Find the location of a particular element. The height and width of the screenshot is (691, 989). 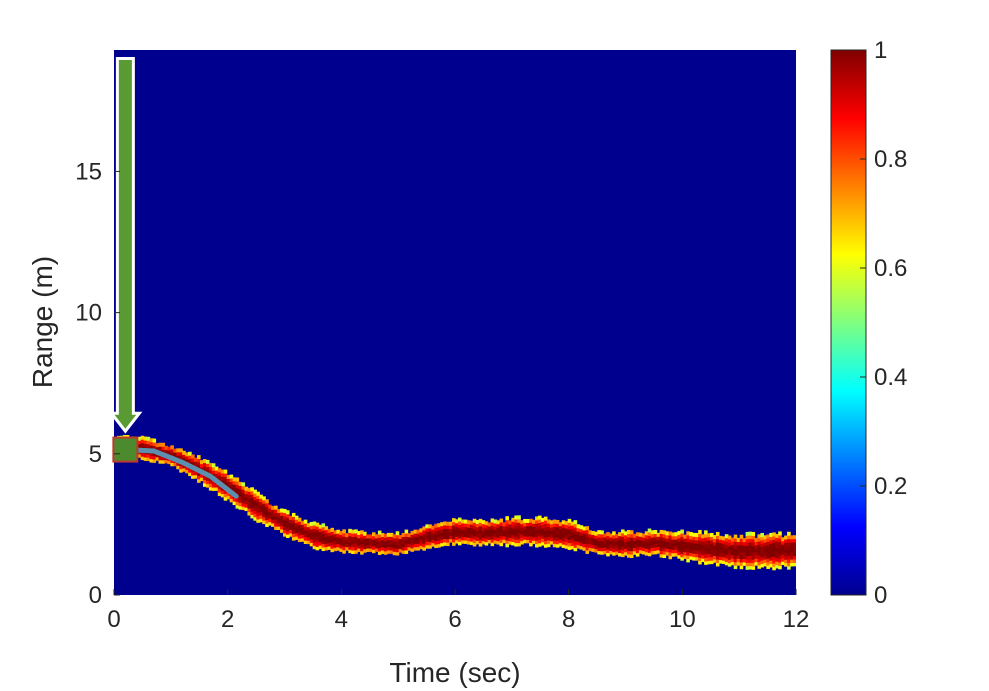

x-tick-label: 12 is located at coordinates (796, 619).